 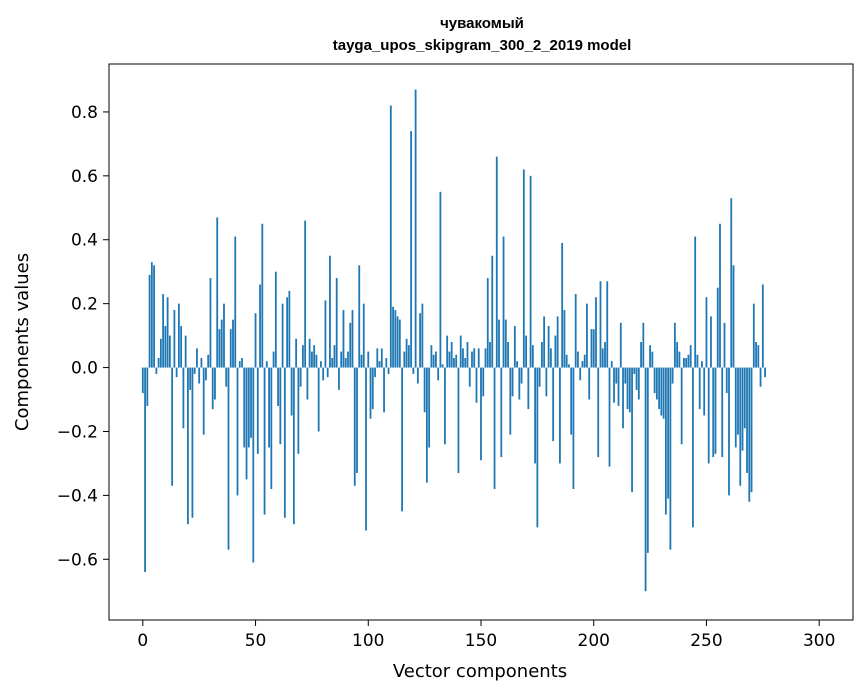 I want to click on y-tick-label: −0.4, so click(x=77, y=496).